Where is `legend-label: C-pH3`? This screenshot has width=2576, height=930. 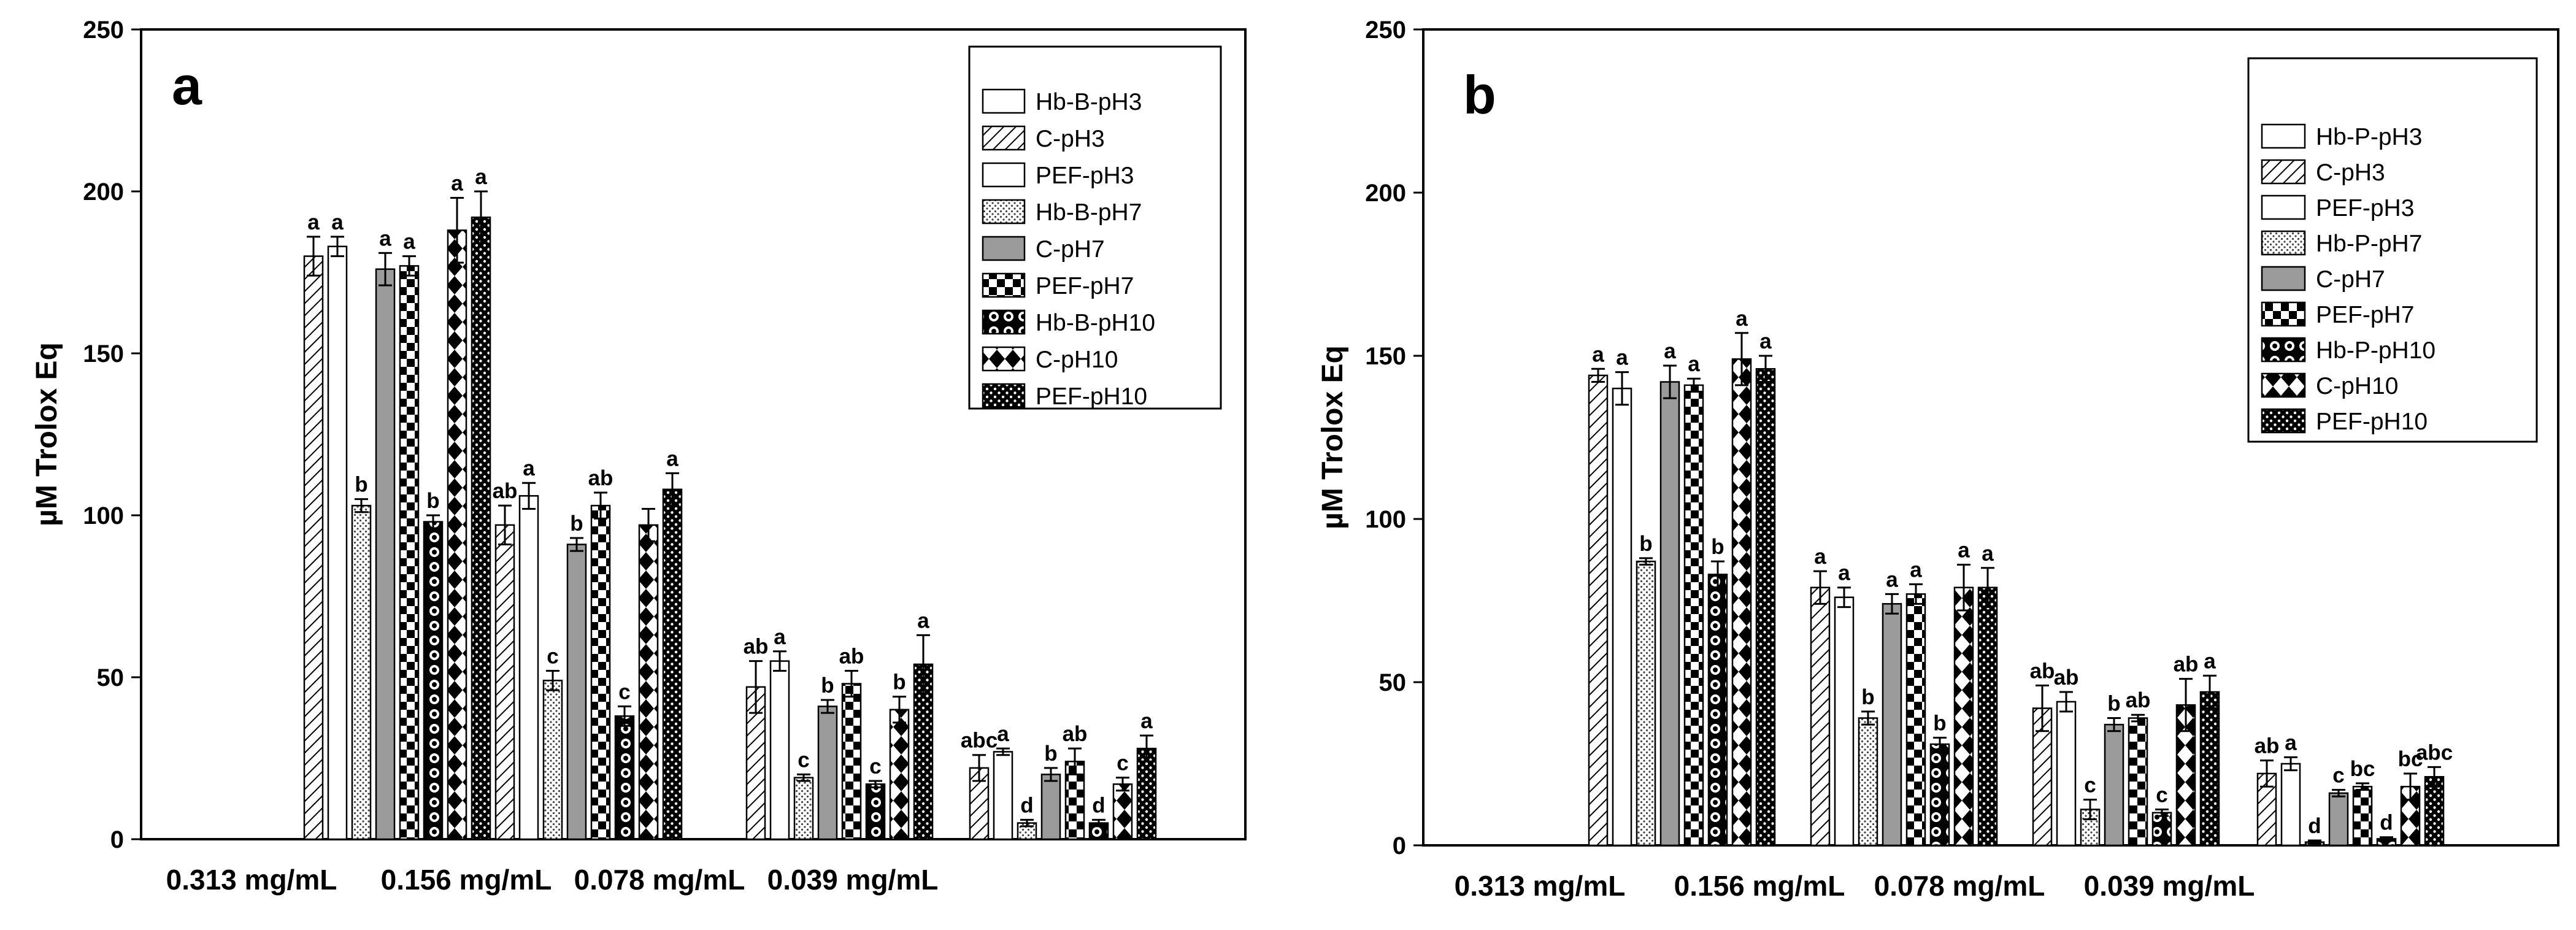
legend-label: C-pH3 is located at coordinates (1070, 139).